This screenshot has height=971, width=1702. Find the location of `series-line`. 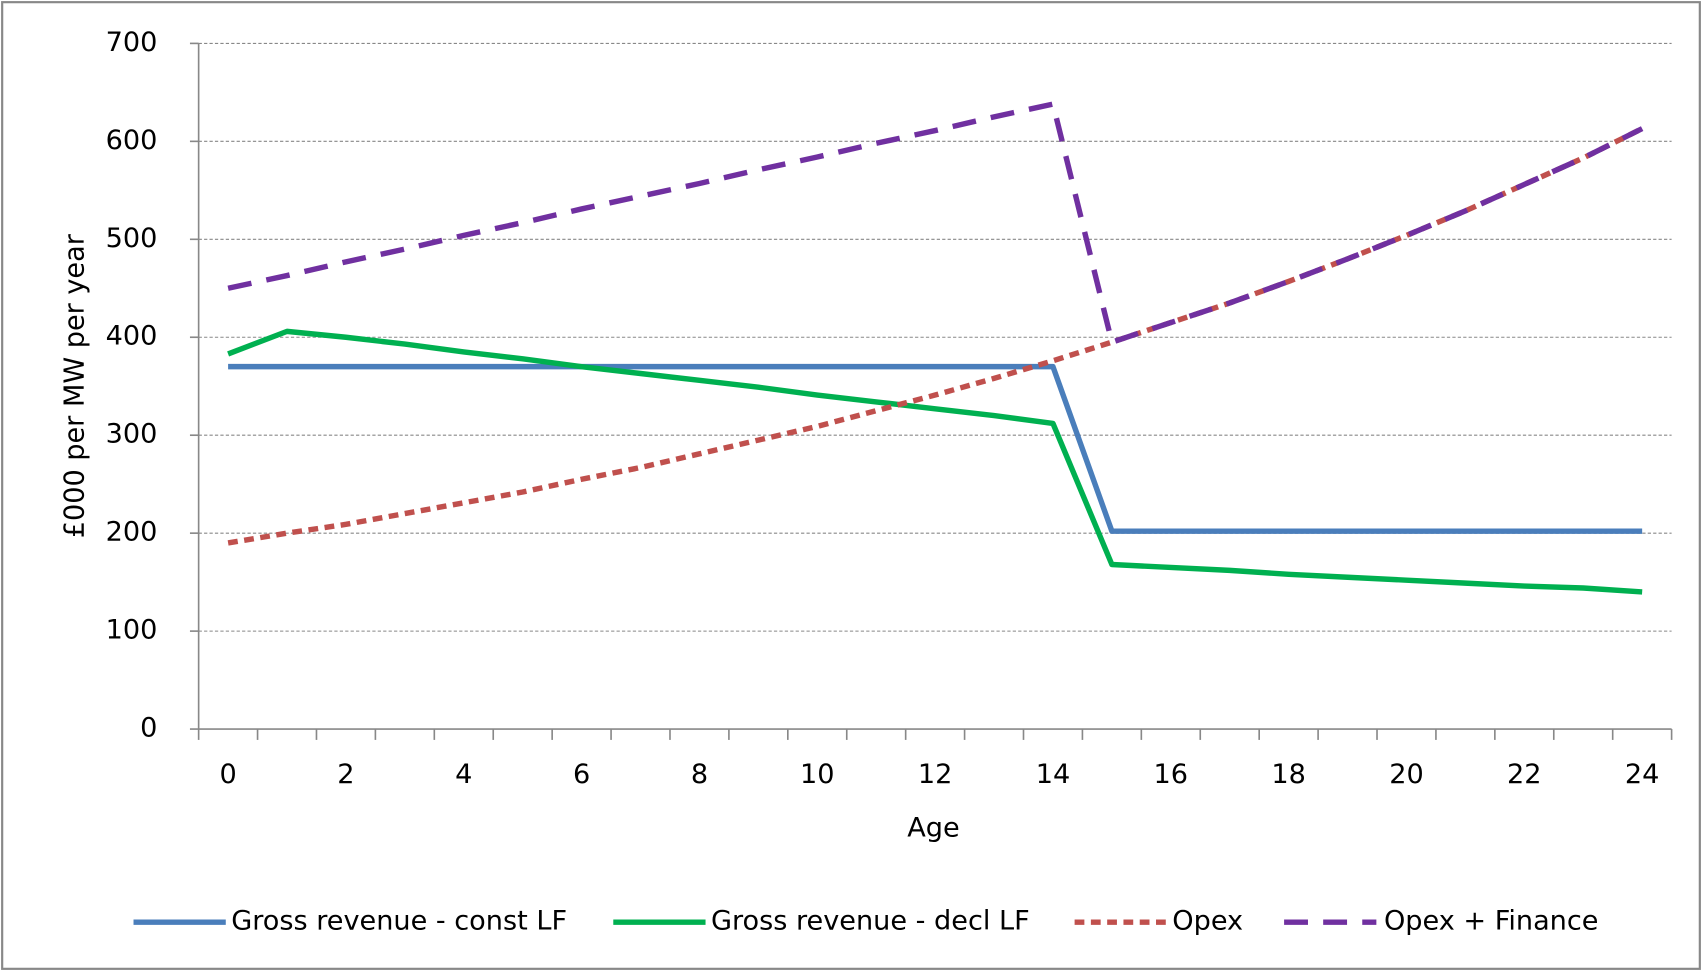

series-line is located at coordinates (935, 448).